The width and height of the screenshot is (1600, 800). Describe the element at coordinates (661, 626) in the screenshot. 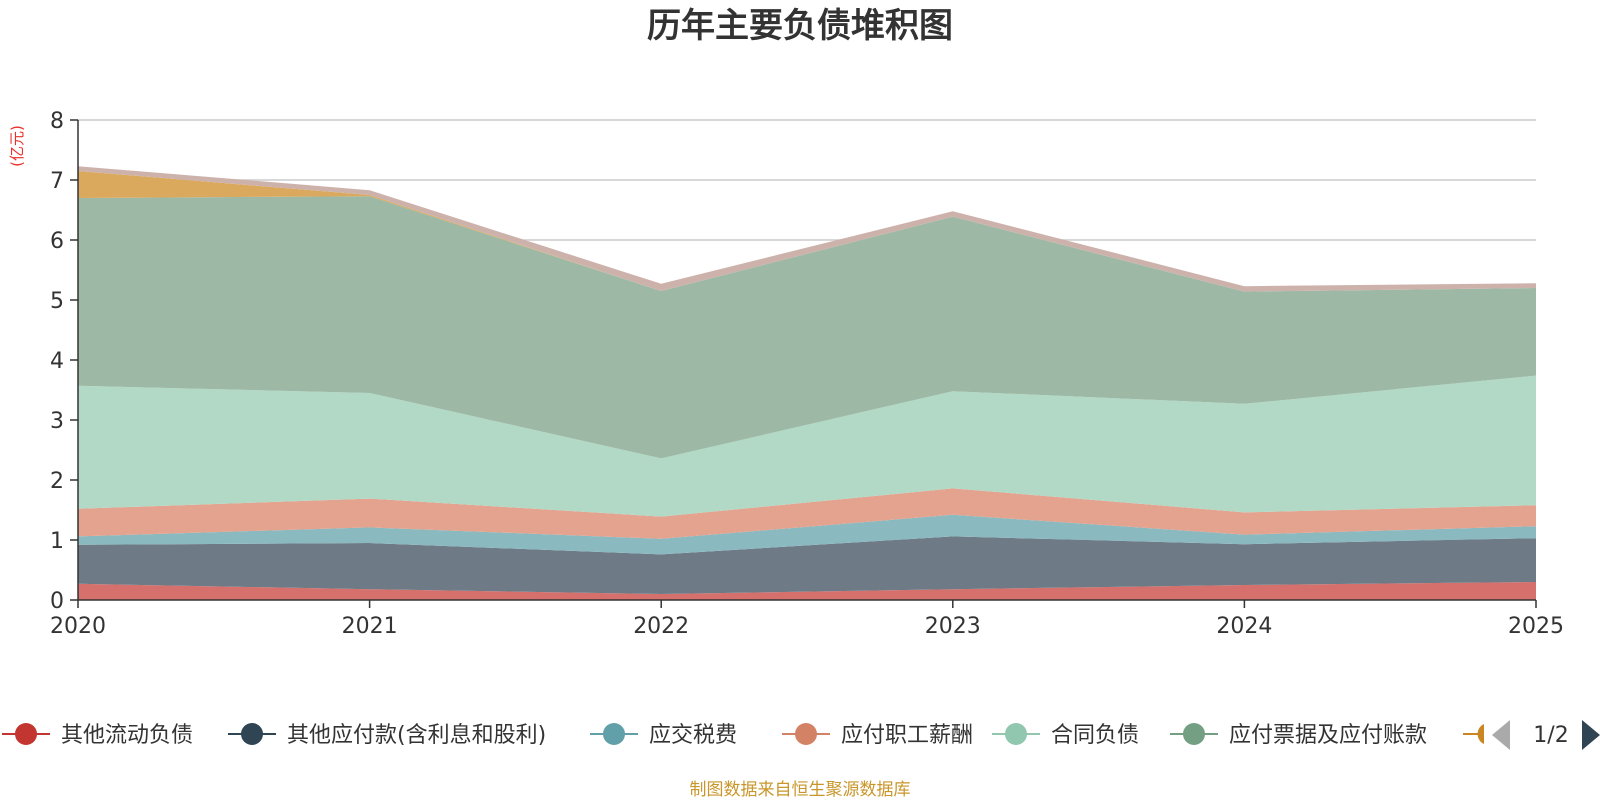

I see `x-tick-label-2022: 2022` at that location.